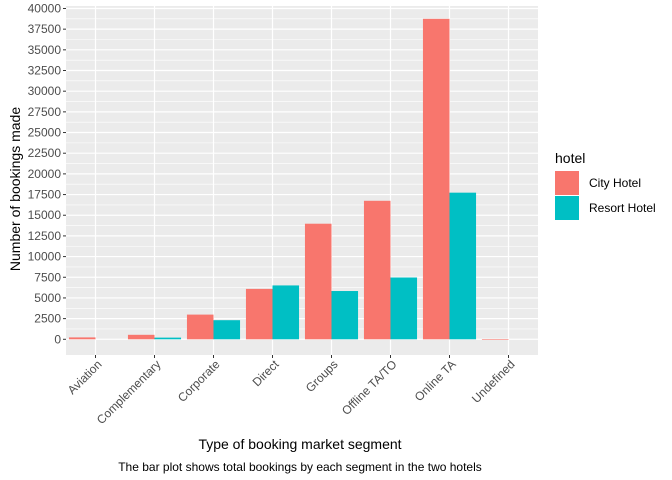 The height and width of the screenshot is (480, 672). What do you see at coordinates (45, 236) in the screenshot?
I see `y-tick-label: 12500` at bounding box center [45, 236].